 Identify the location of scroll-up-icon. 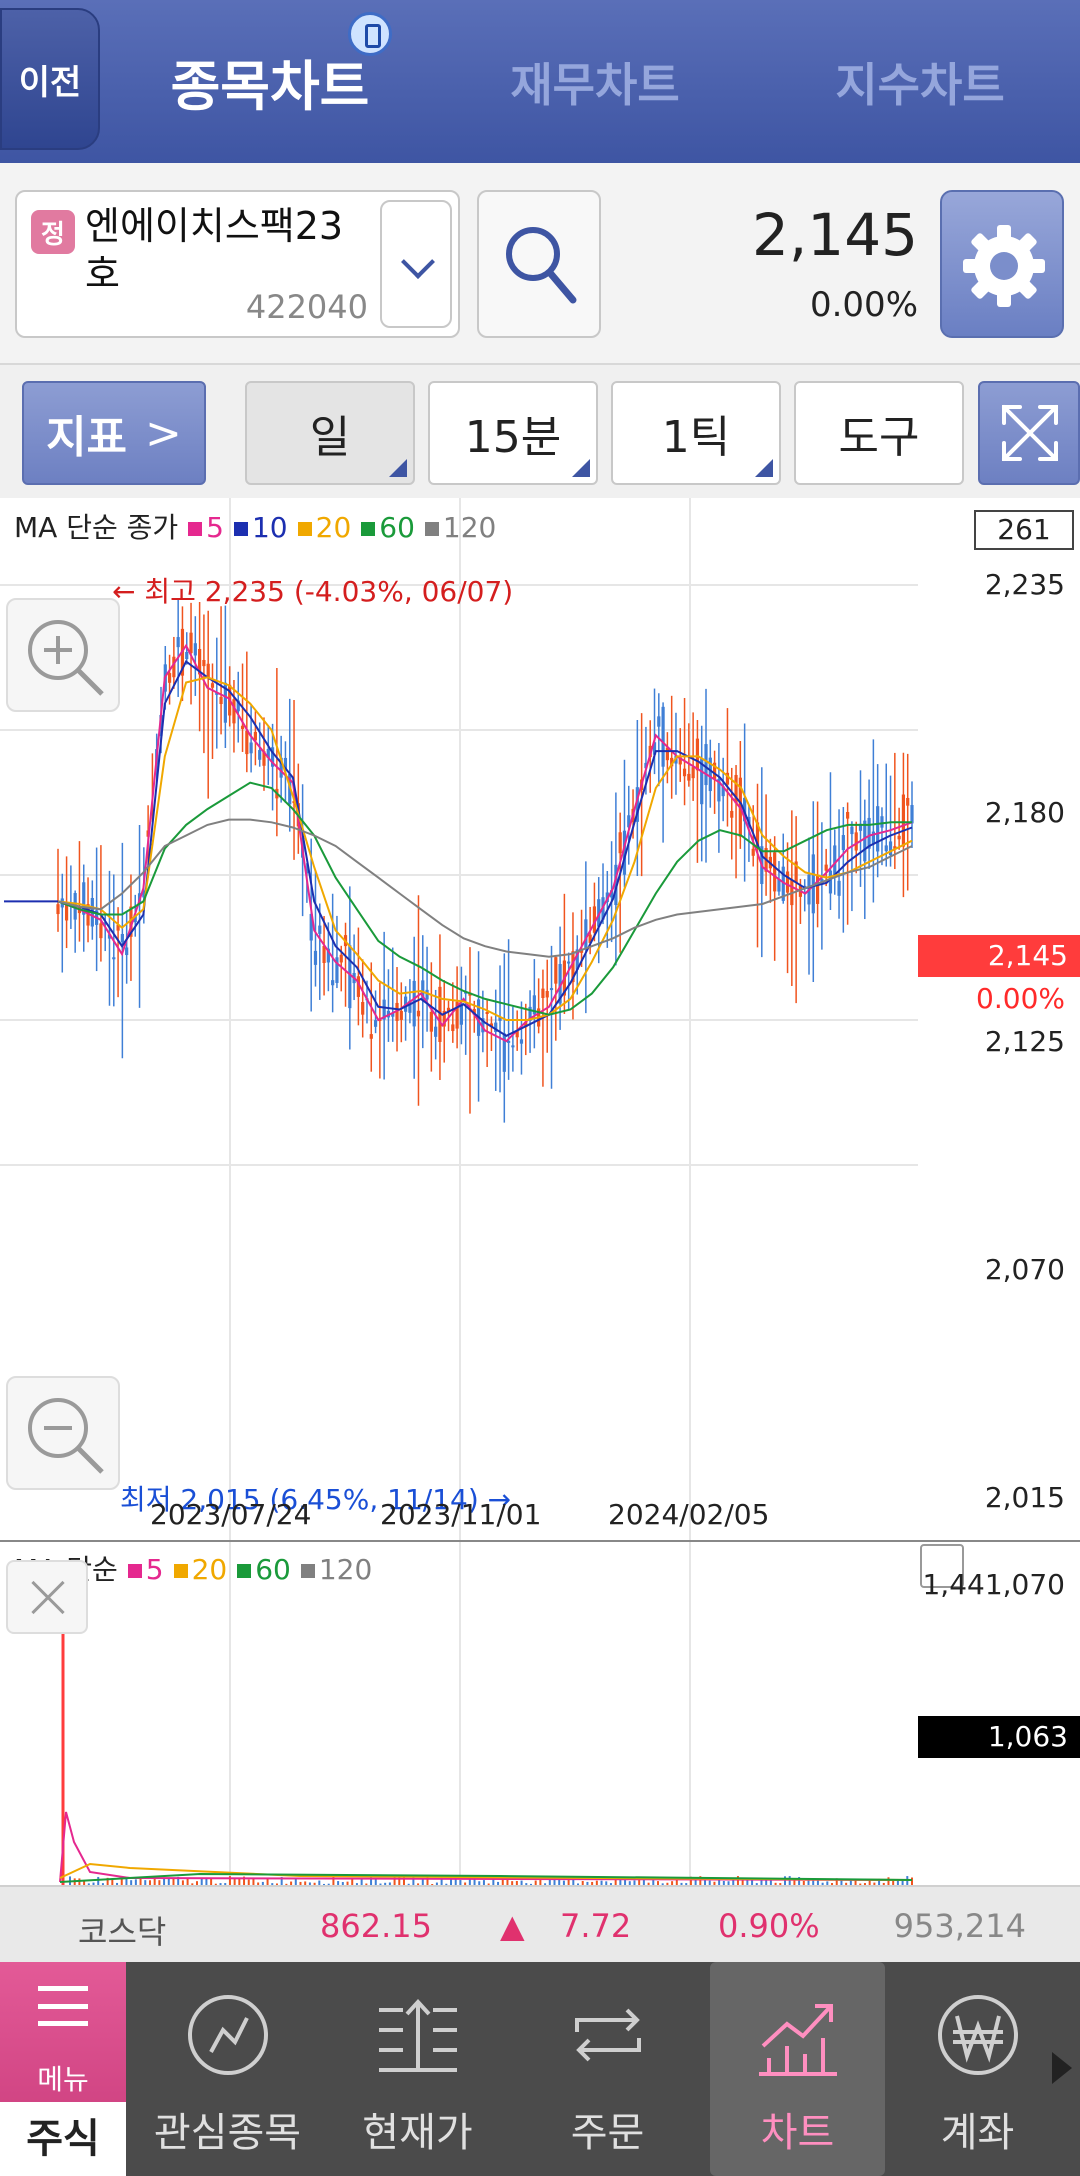
(942, 1566).